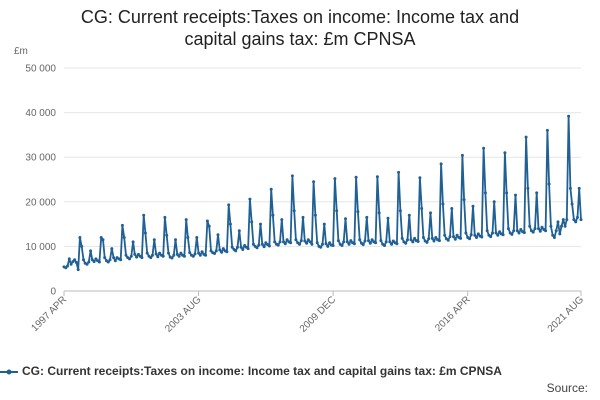  I want to click on x-tick-label: 2009 DEC, so click(318, 314).